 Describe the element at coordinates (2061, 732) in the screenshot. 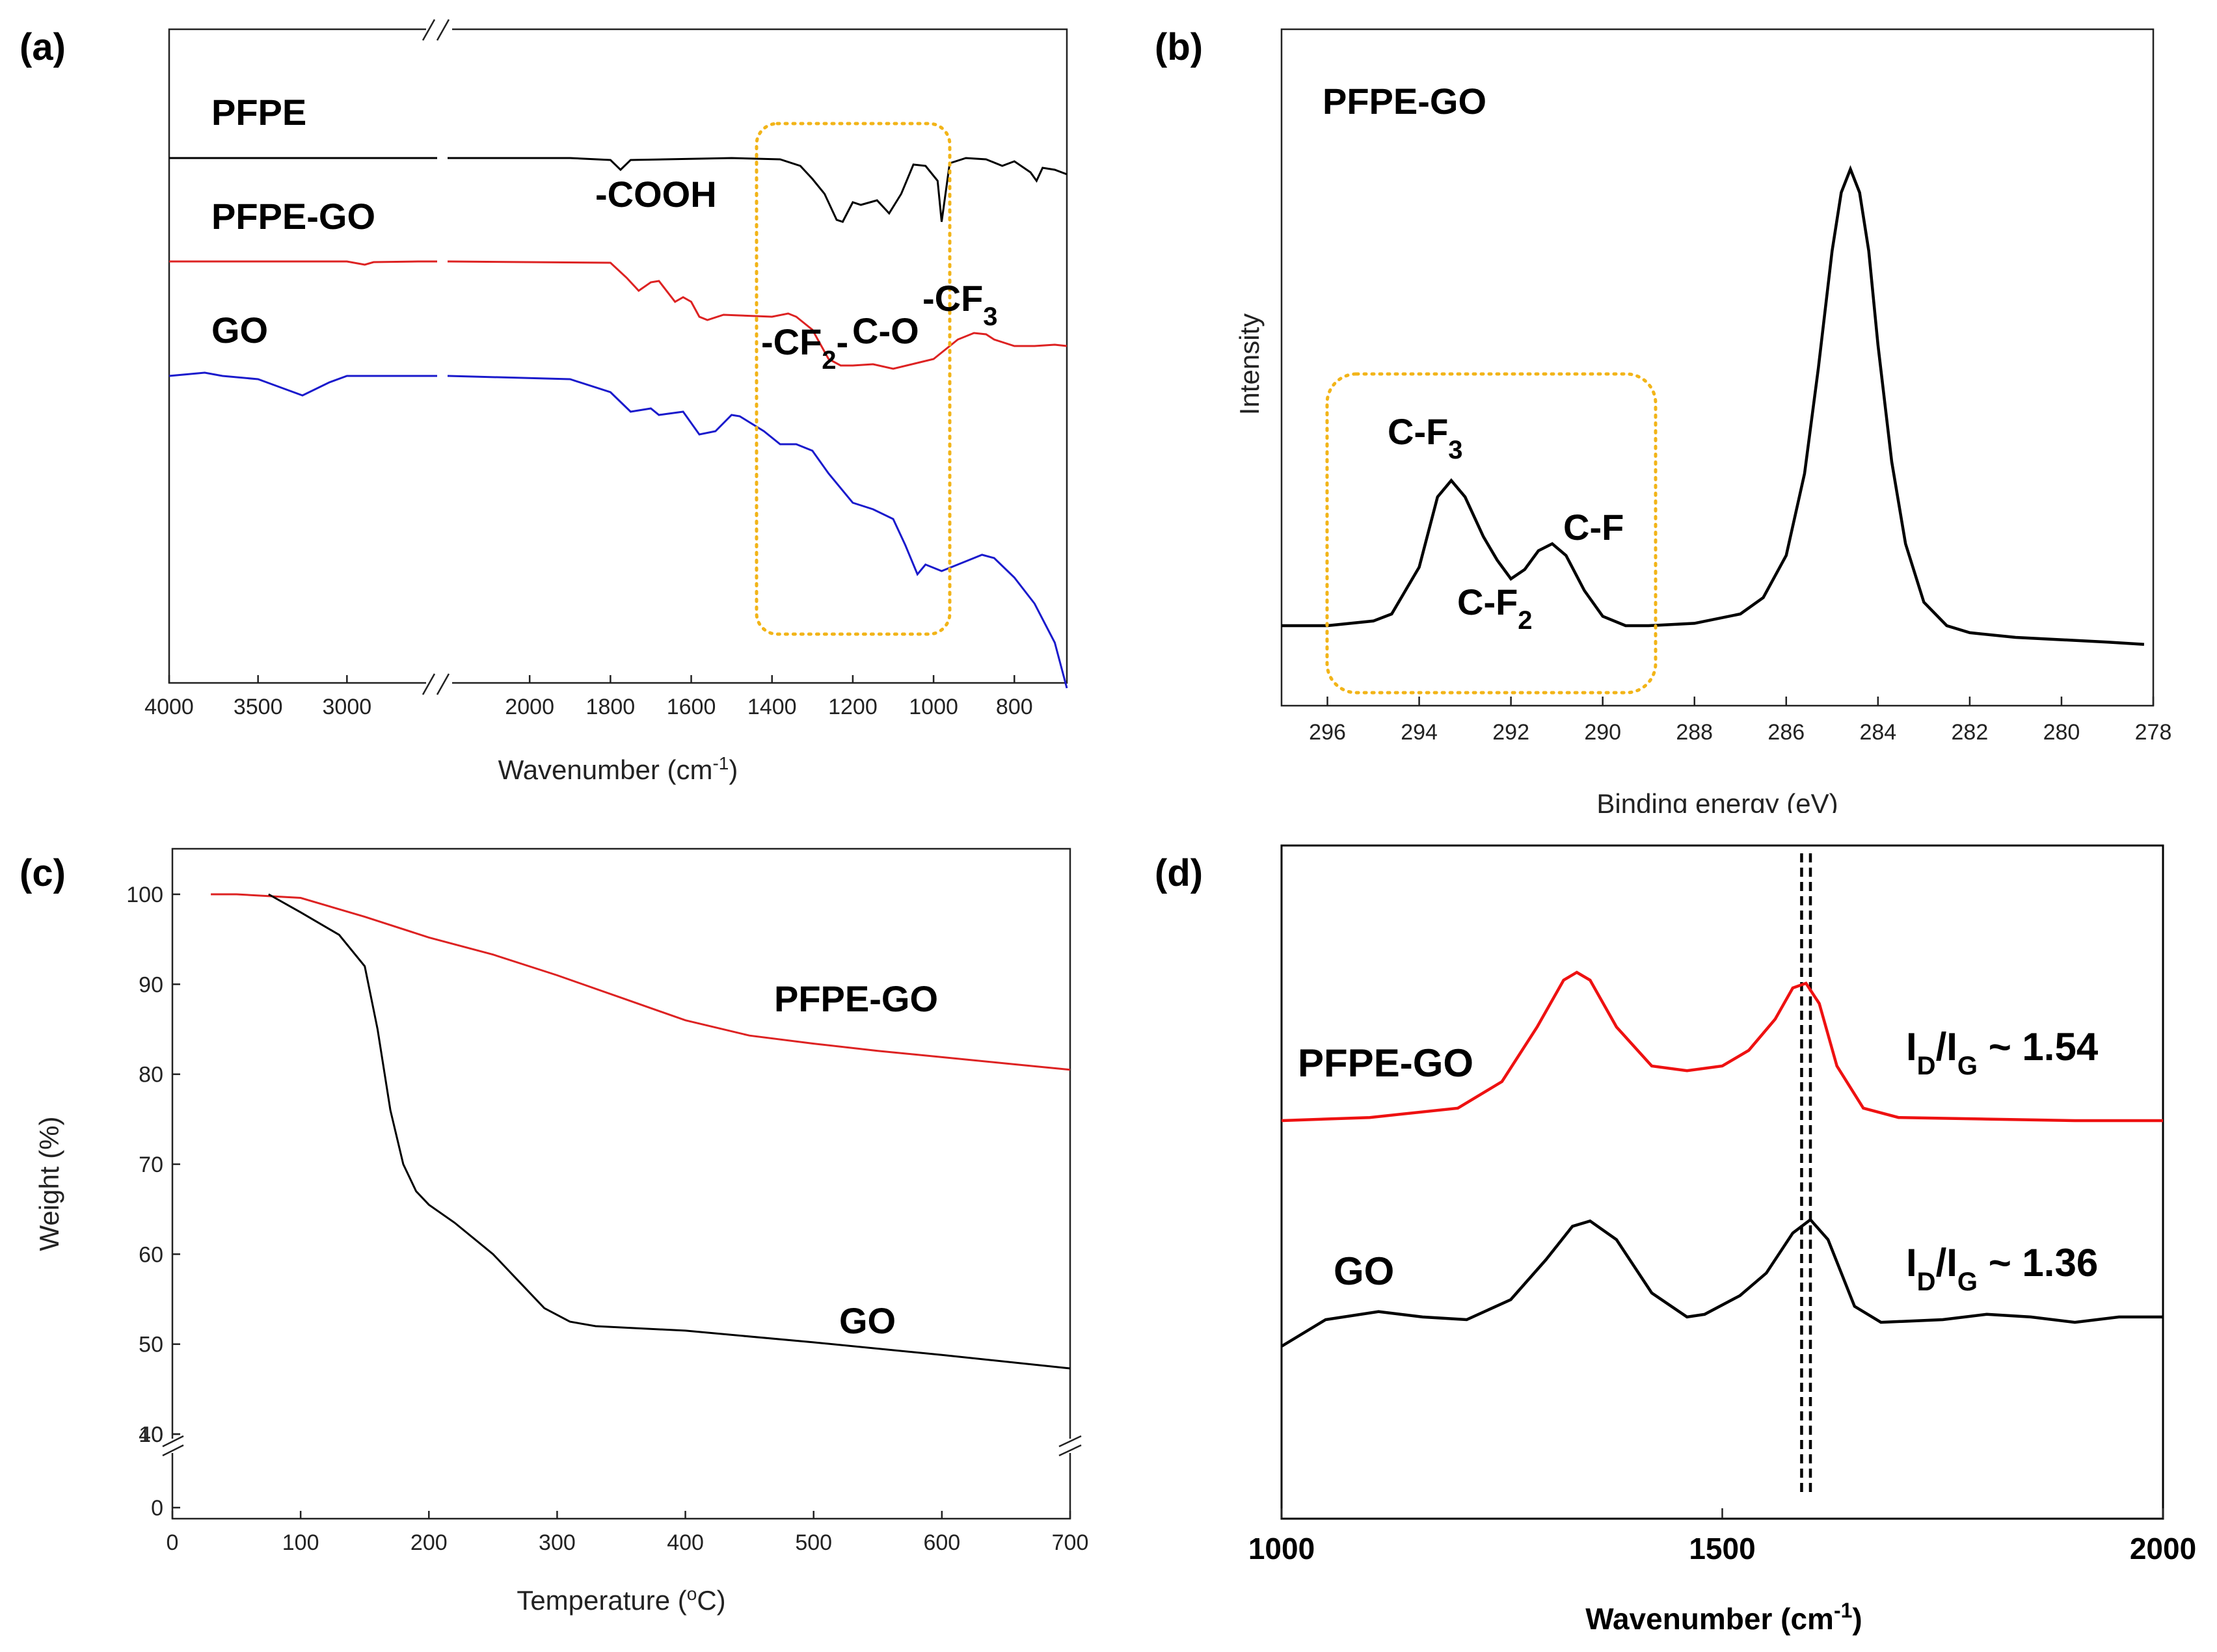

I see `panel-b-xtick-280-label: 280` at that location.